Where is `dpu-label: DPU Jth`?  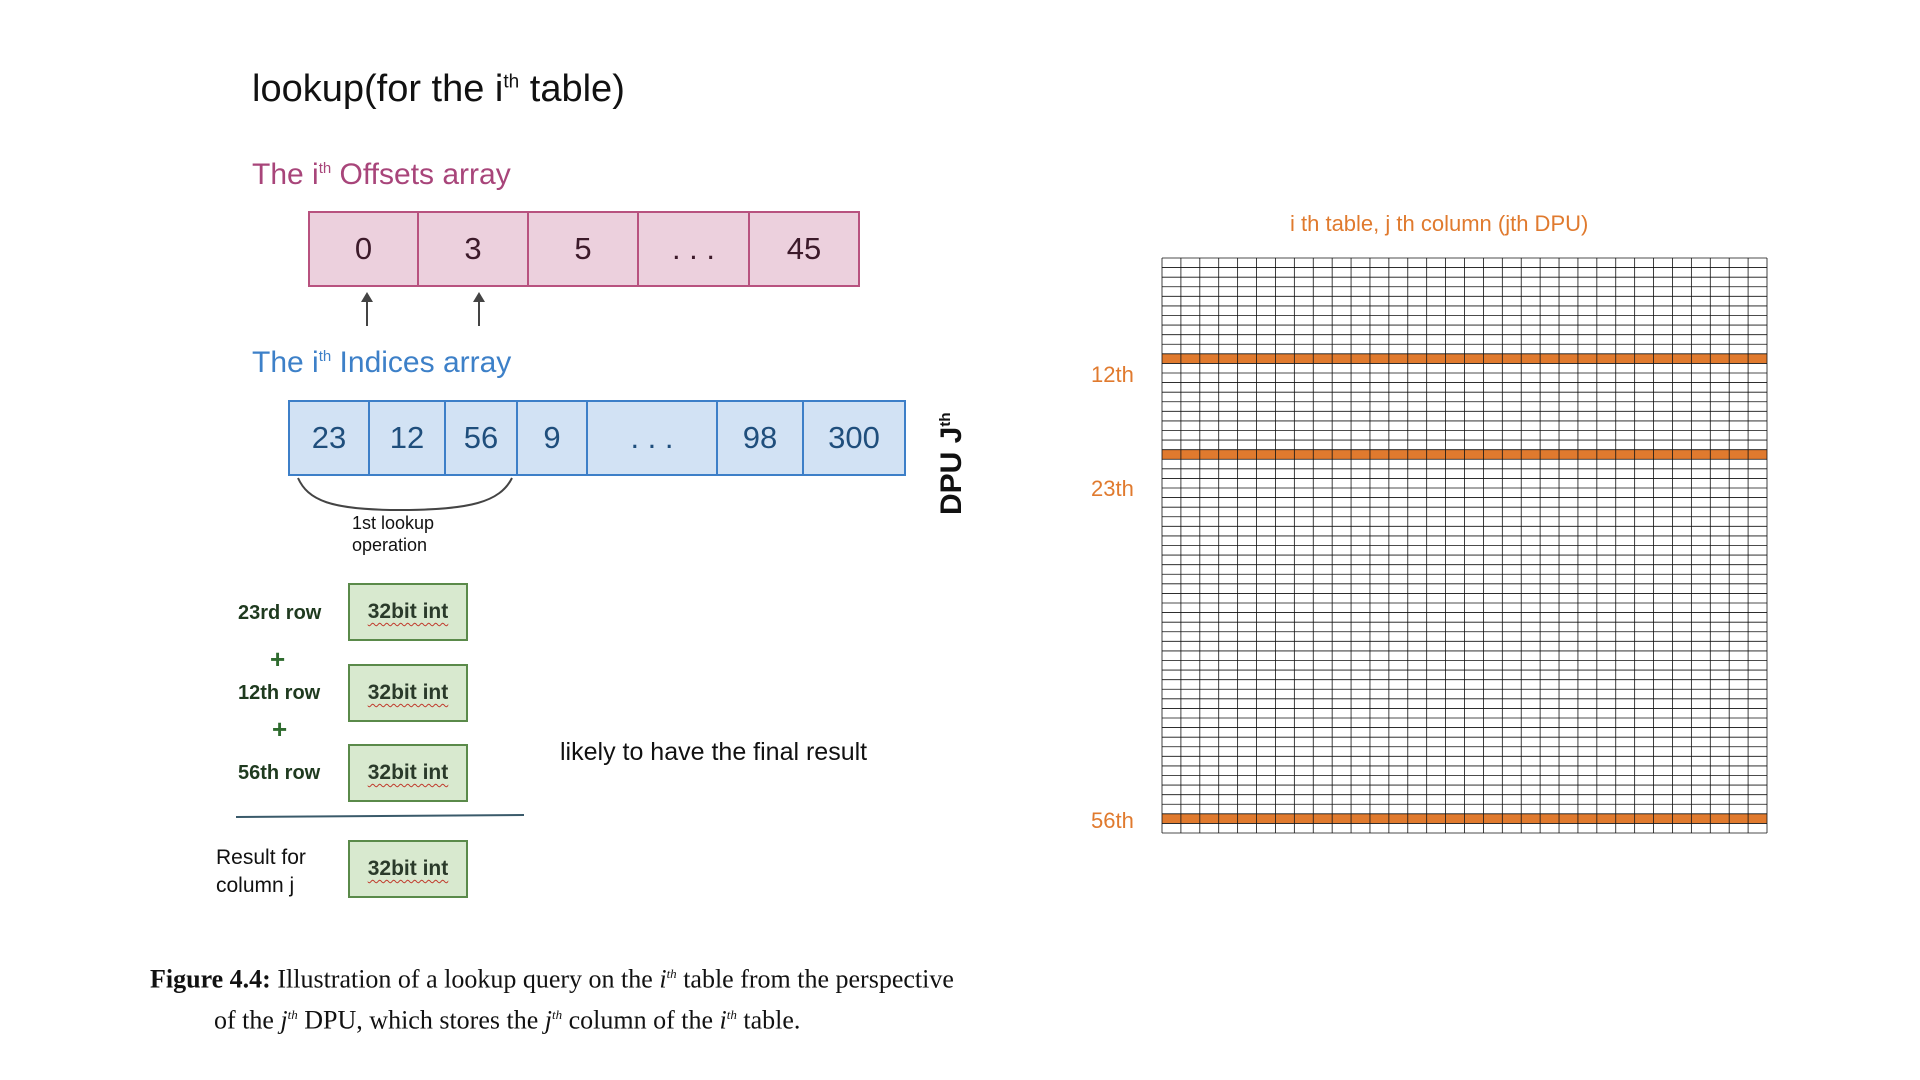
dpu-label: DPU Jth is located at coordinates (951, 463).